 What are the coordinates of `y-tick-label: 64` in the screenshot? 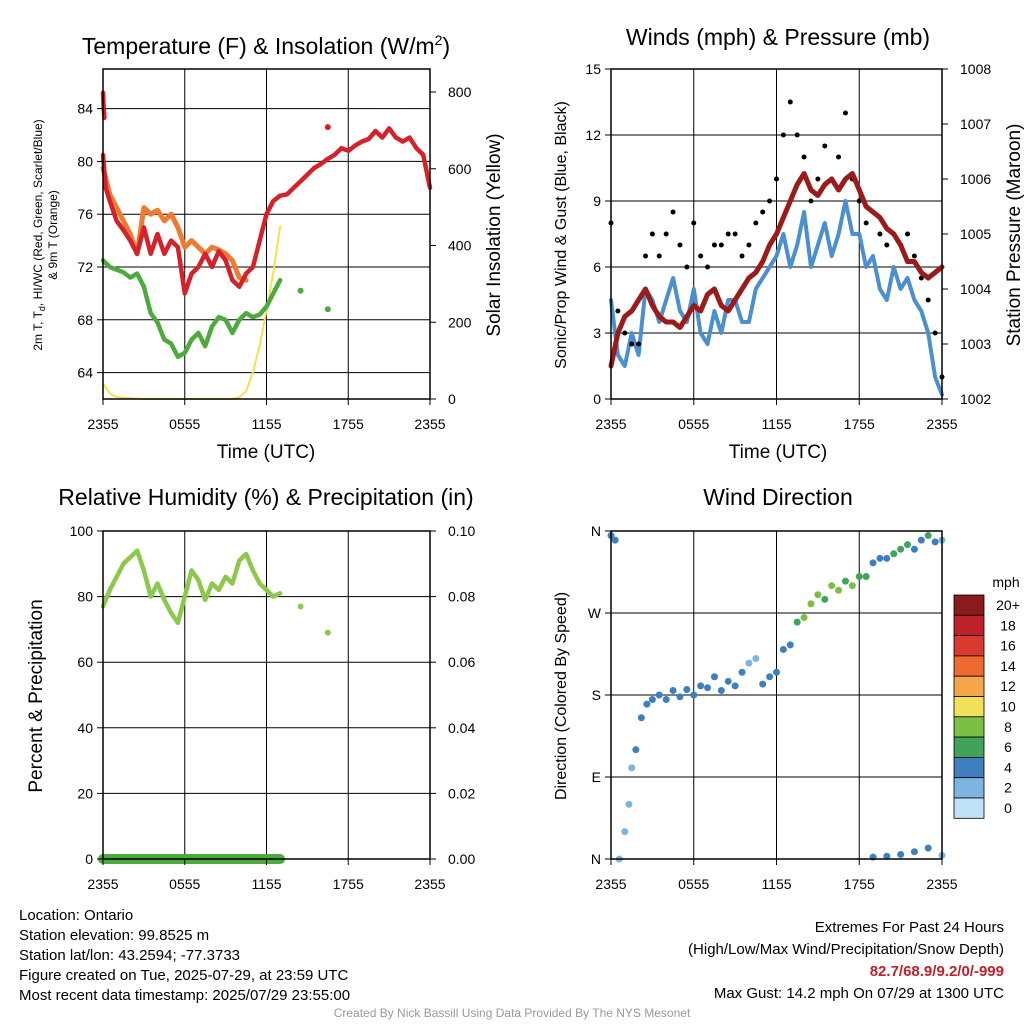 It's located at (85, 373).